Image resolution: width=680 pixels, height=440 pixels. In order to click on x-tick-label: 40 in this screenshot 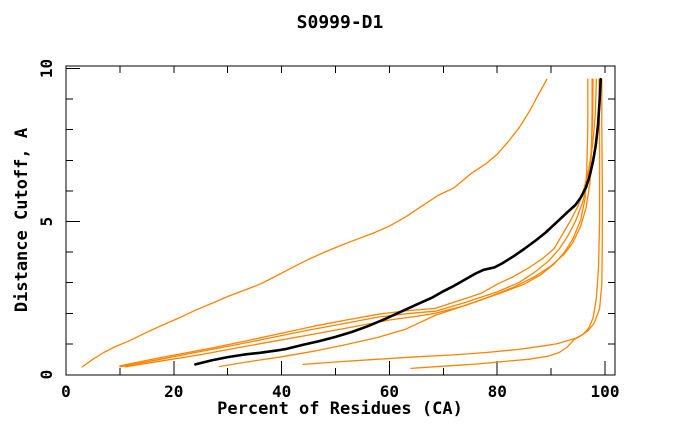, I will do `click(281, 391)`.